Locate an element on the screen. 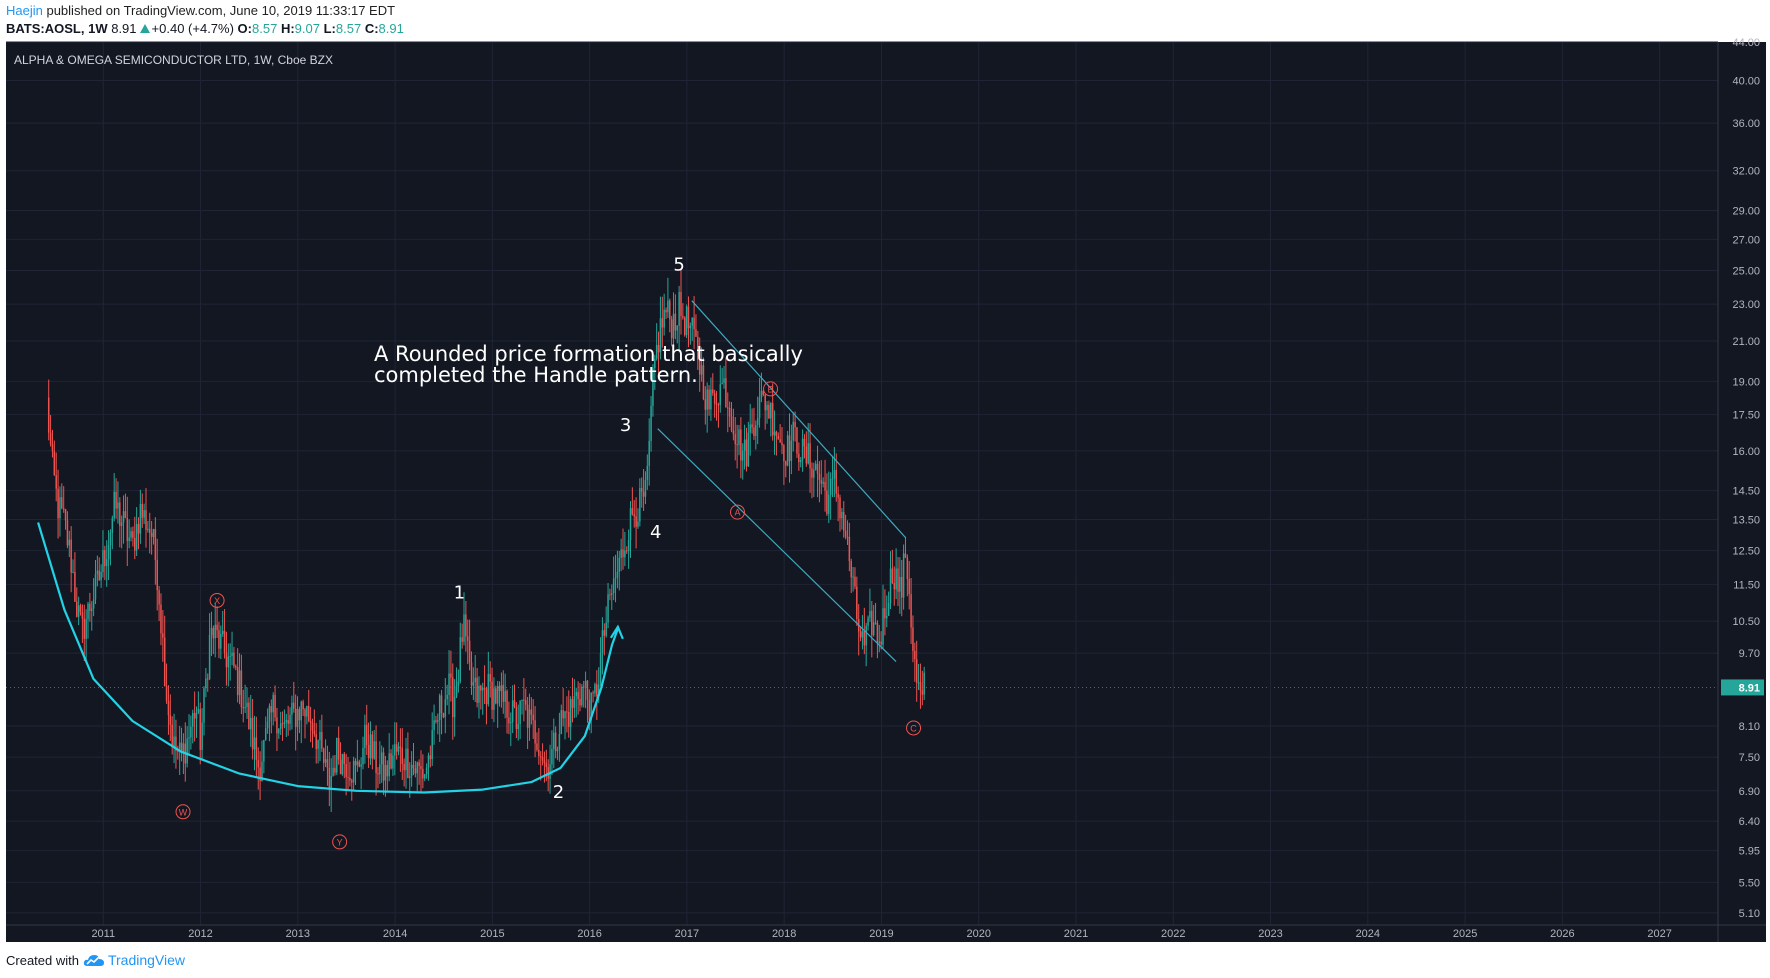 The height and width of the screenshot is (978, 1770). channel-lower-line is located at coordinates (777, 545).